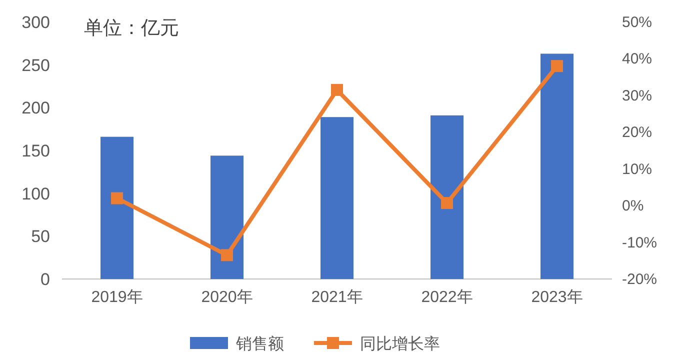  Describe the element at coordinates (259, 344) in the screenshot. I see `legend-label: 销售额` at that location.